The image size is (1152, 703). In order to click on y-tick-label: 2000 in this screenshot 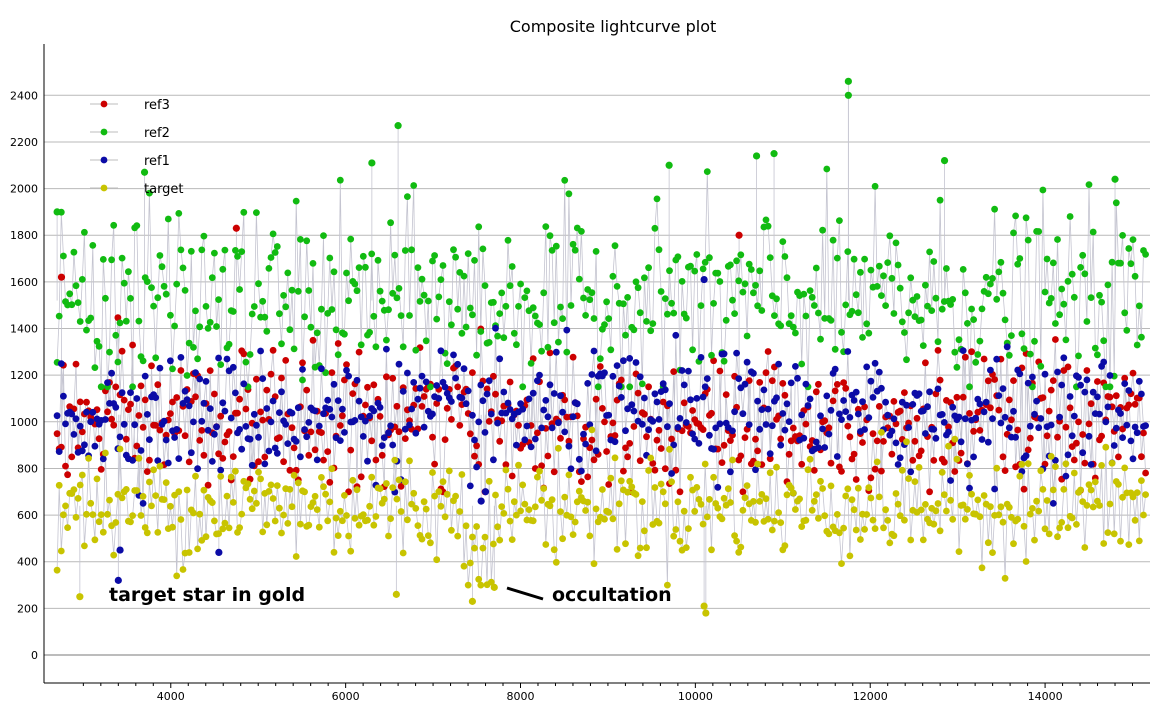, I will do `click(24, 189)`.